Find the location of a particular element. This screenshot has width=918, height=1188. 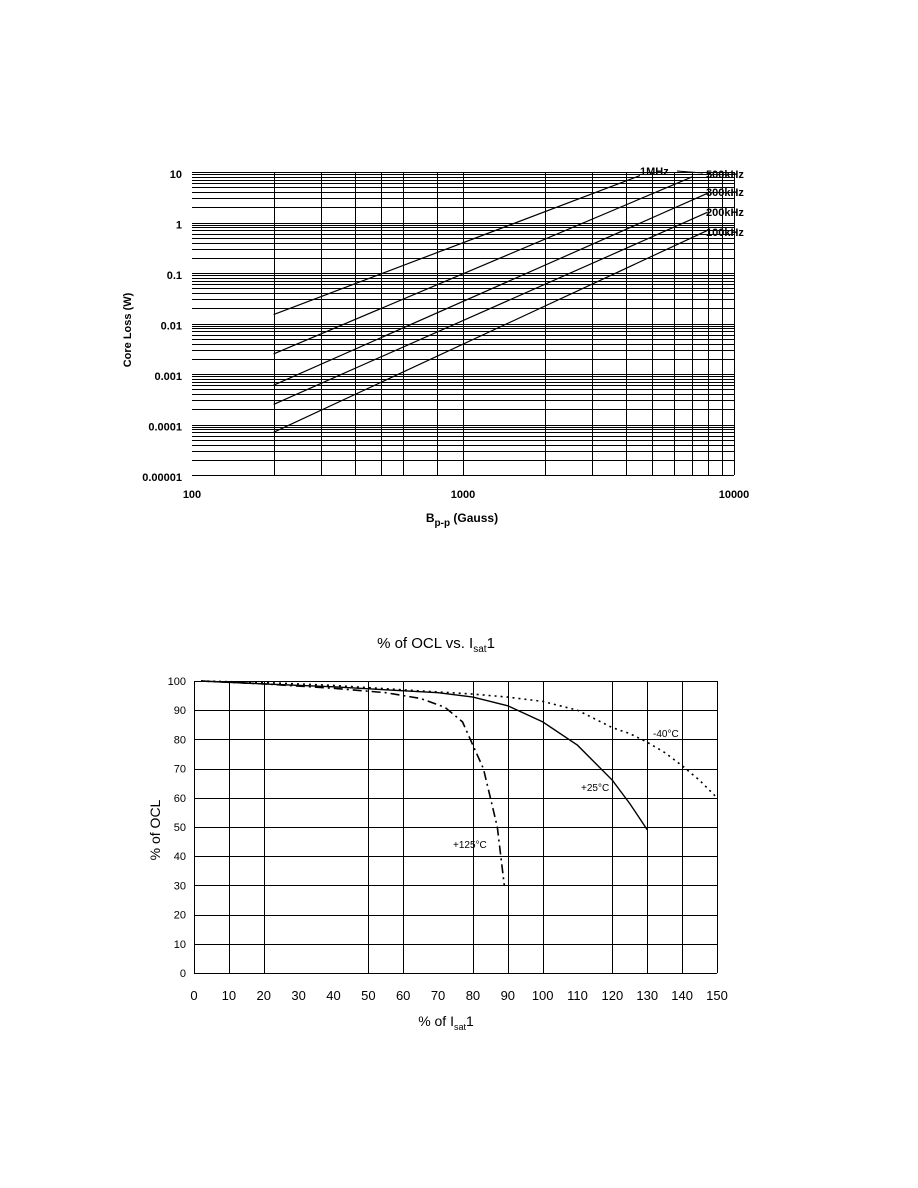

core-loss-y-tick-labels: 10 1 0.1 0.01 0.001 0.0001 0.00001 is located at coordinates (162, 326).